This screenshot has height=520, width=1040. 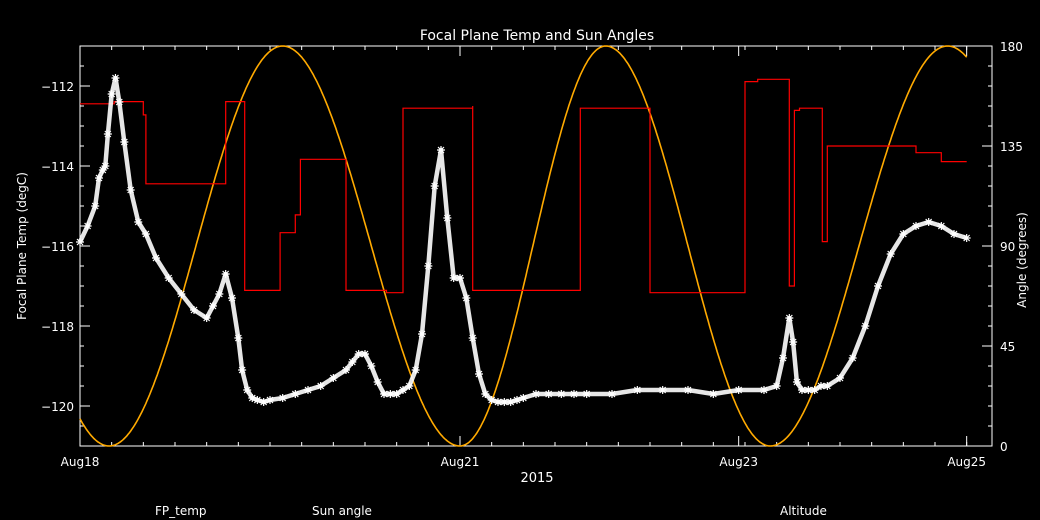 I want to click on y-axis-label-right: Angle (degrees), so click(x=1022, y=260).